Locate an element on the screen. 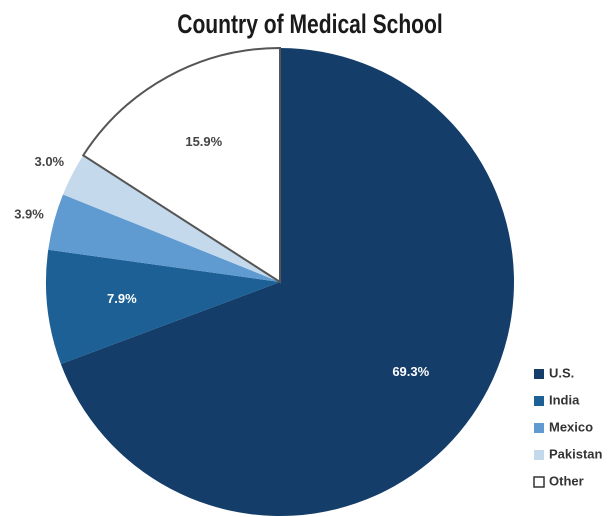  data-label: 7.9% is located at coordinates (122, 298).